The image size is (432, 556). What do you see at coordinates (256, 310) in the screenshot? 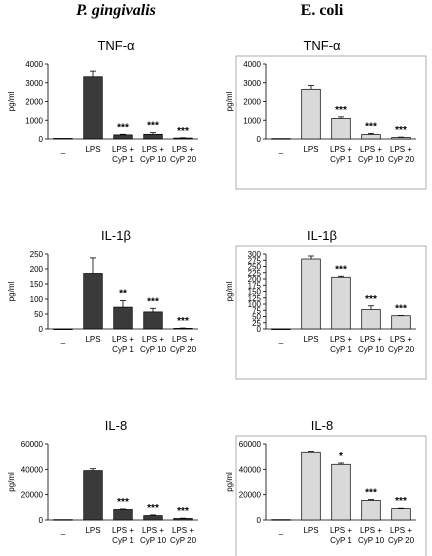
I see `y-tick-label: 75` at bounding box center [256, 310].